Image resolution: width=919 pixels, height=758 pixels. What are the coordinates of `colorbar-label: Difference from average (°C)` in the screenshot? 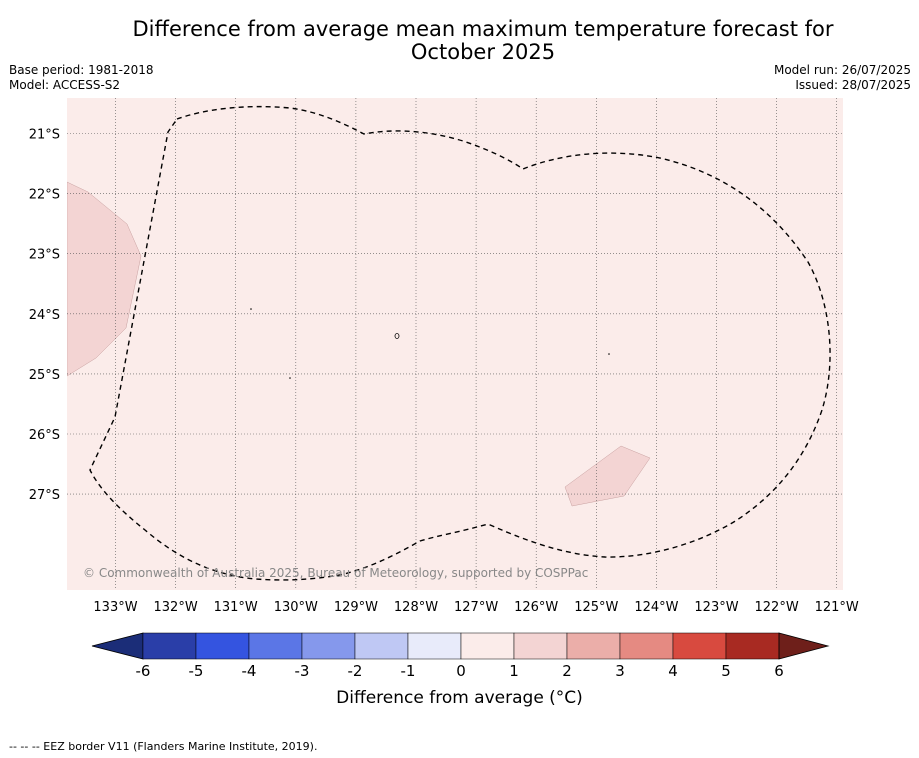 It's located at (459, 698).